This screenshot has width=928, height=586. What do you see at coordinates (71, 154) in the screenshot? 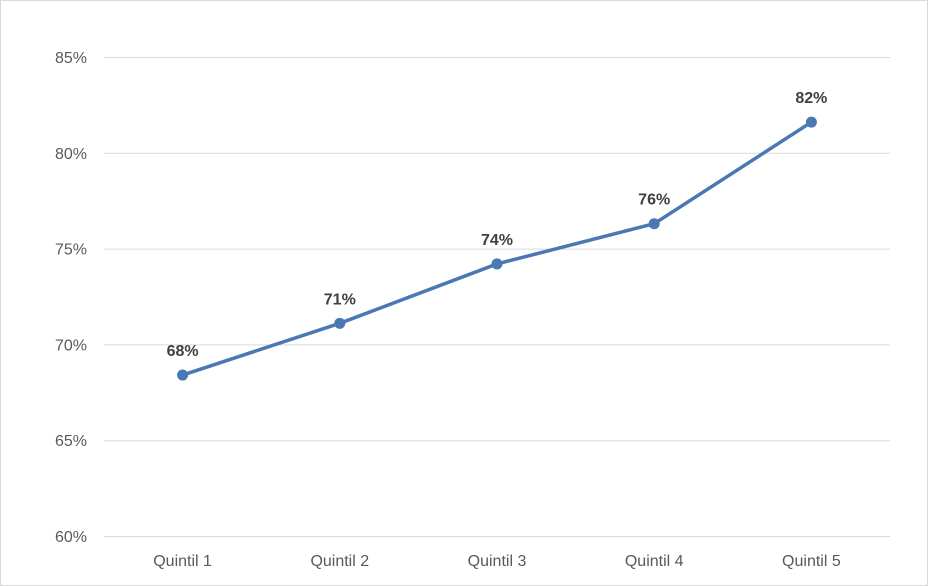
I see `y-tick-label: 80%` at bounding box center [71, 154].